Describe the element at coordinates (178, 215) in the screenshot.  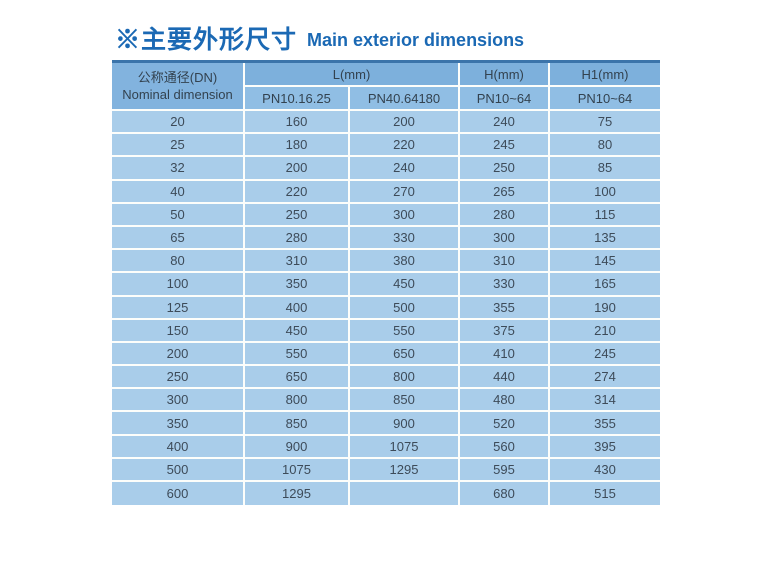
I see `cell-dn: 50` at that location.